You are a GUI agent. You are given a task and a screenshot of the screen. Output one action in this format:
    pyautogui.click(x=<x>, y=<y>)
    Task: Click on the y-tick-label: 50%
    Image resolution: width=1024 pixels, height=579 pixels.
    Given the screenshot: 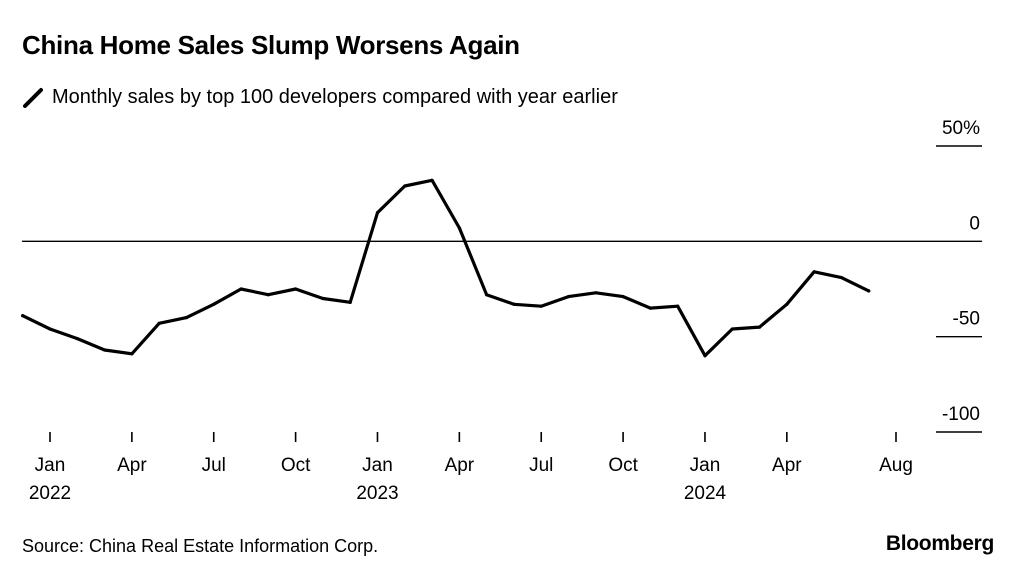 What is the action you would take?
    pyautogui.click(x=961, y=128)
    